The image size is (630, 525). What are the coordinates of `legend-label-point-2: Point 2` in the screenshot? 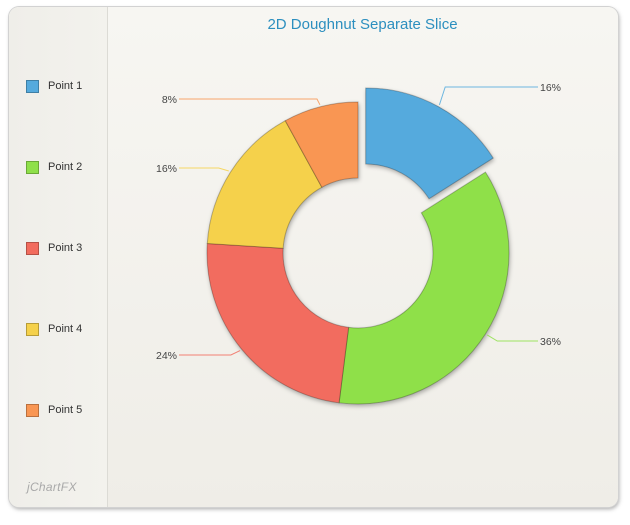 It's located at (65, 167).